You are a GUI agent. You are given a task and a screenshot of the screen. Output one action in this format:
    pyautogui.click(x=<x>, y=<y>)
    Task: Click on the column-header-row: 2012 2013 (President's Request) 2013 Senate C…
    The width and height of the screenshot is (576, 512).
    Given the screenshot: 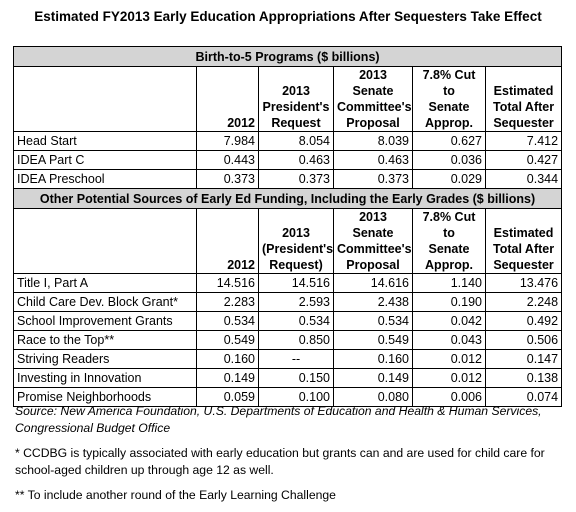 What is the action you would take?
    pyautogui.click(x=288, y=241)
    